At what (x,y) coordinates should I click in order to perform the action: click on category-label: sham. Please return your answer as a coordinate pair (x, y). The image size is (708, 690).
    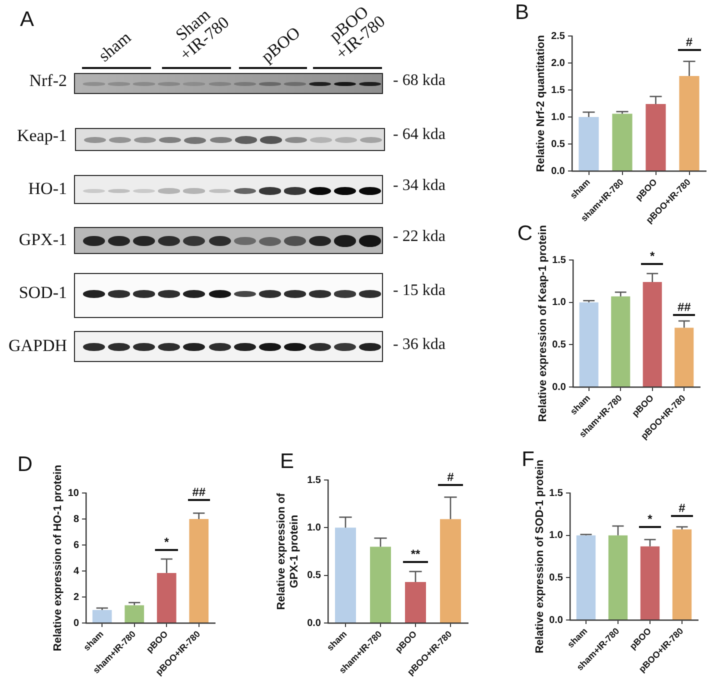
    Looking at the image, I should click on (114, 47).